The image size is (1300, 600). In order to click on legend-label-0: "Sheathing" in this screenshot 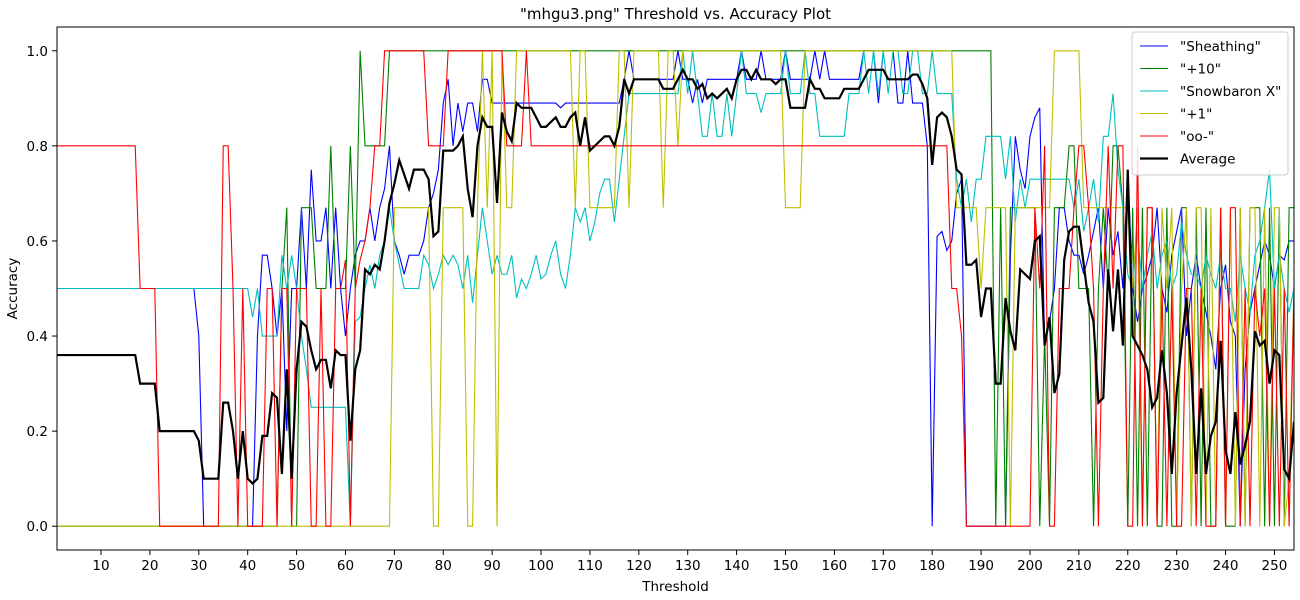, I will do `click(1220, 47)`.